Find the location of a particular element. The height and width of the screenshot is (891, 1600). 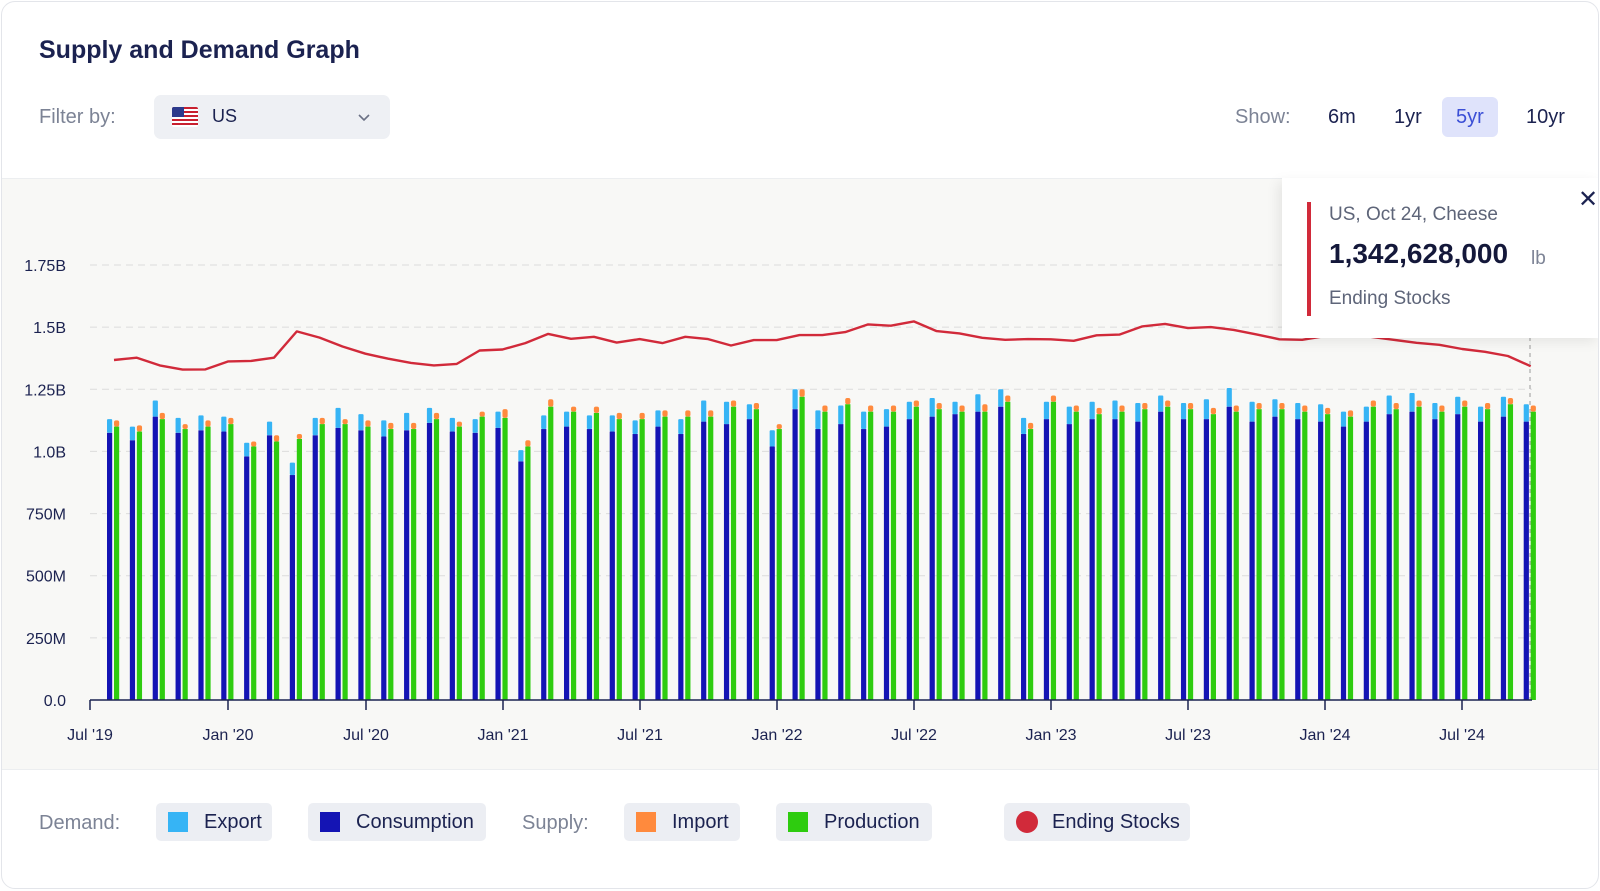

x-tick-label: Jan '23 is located at coordinates (1050, 735).